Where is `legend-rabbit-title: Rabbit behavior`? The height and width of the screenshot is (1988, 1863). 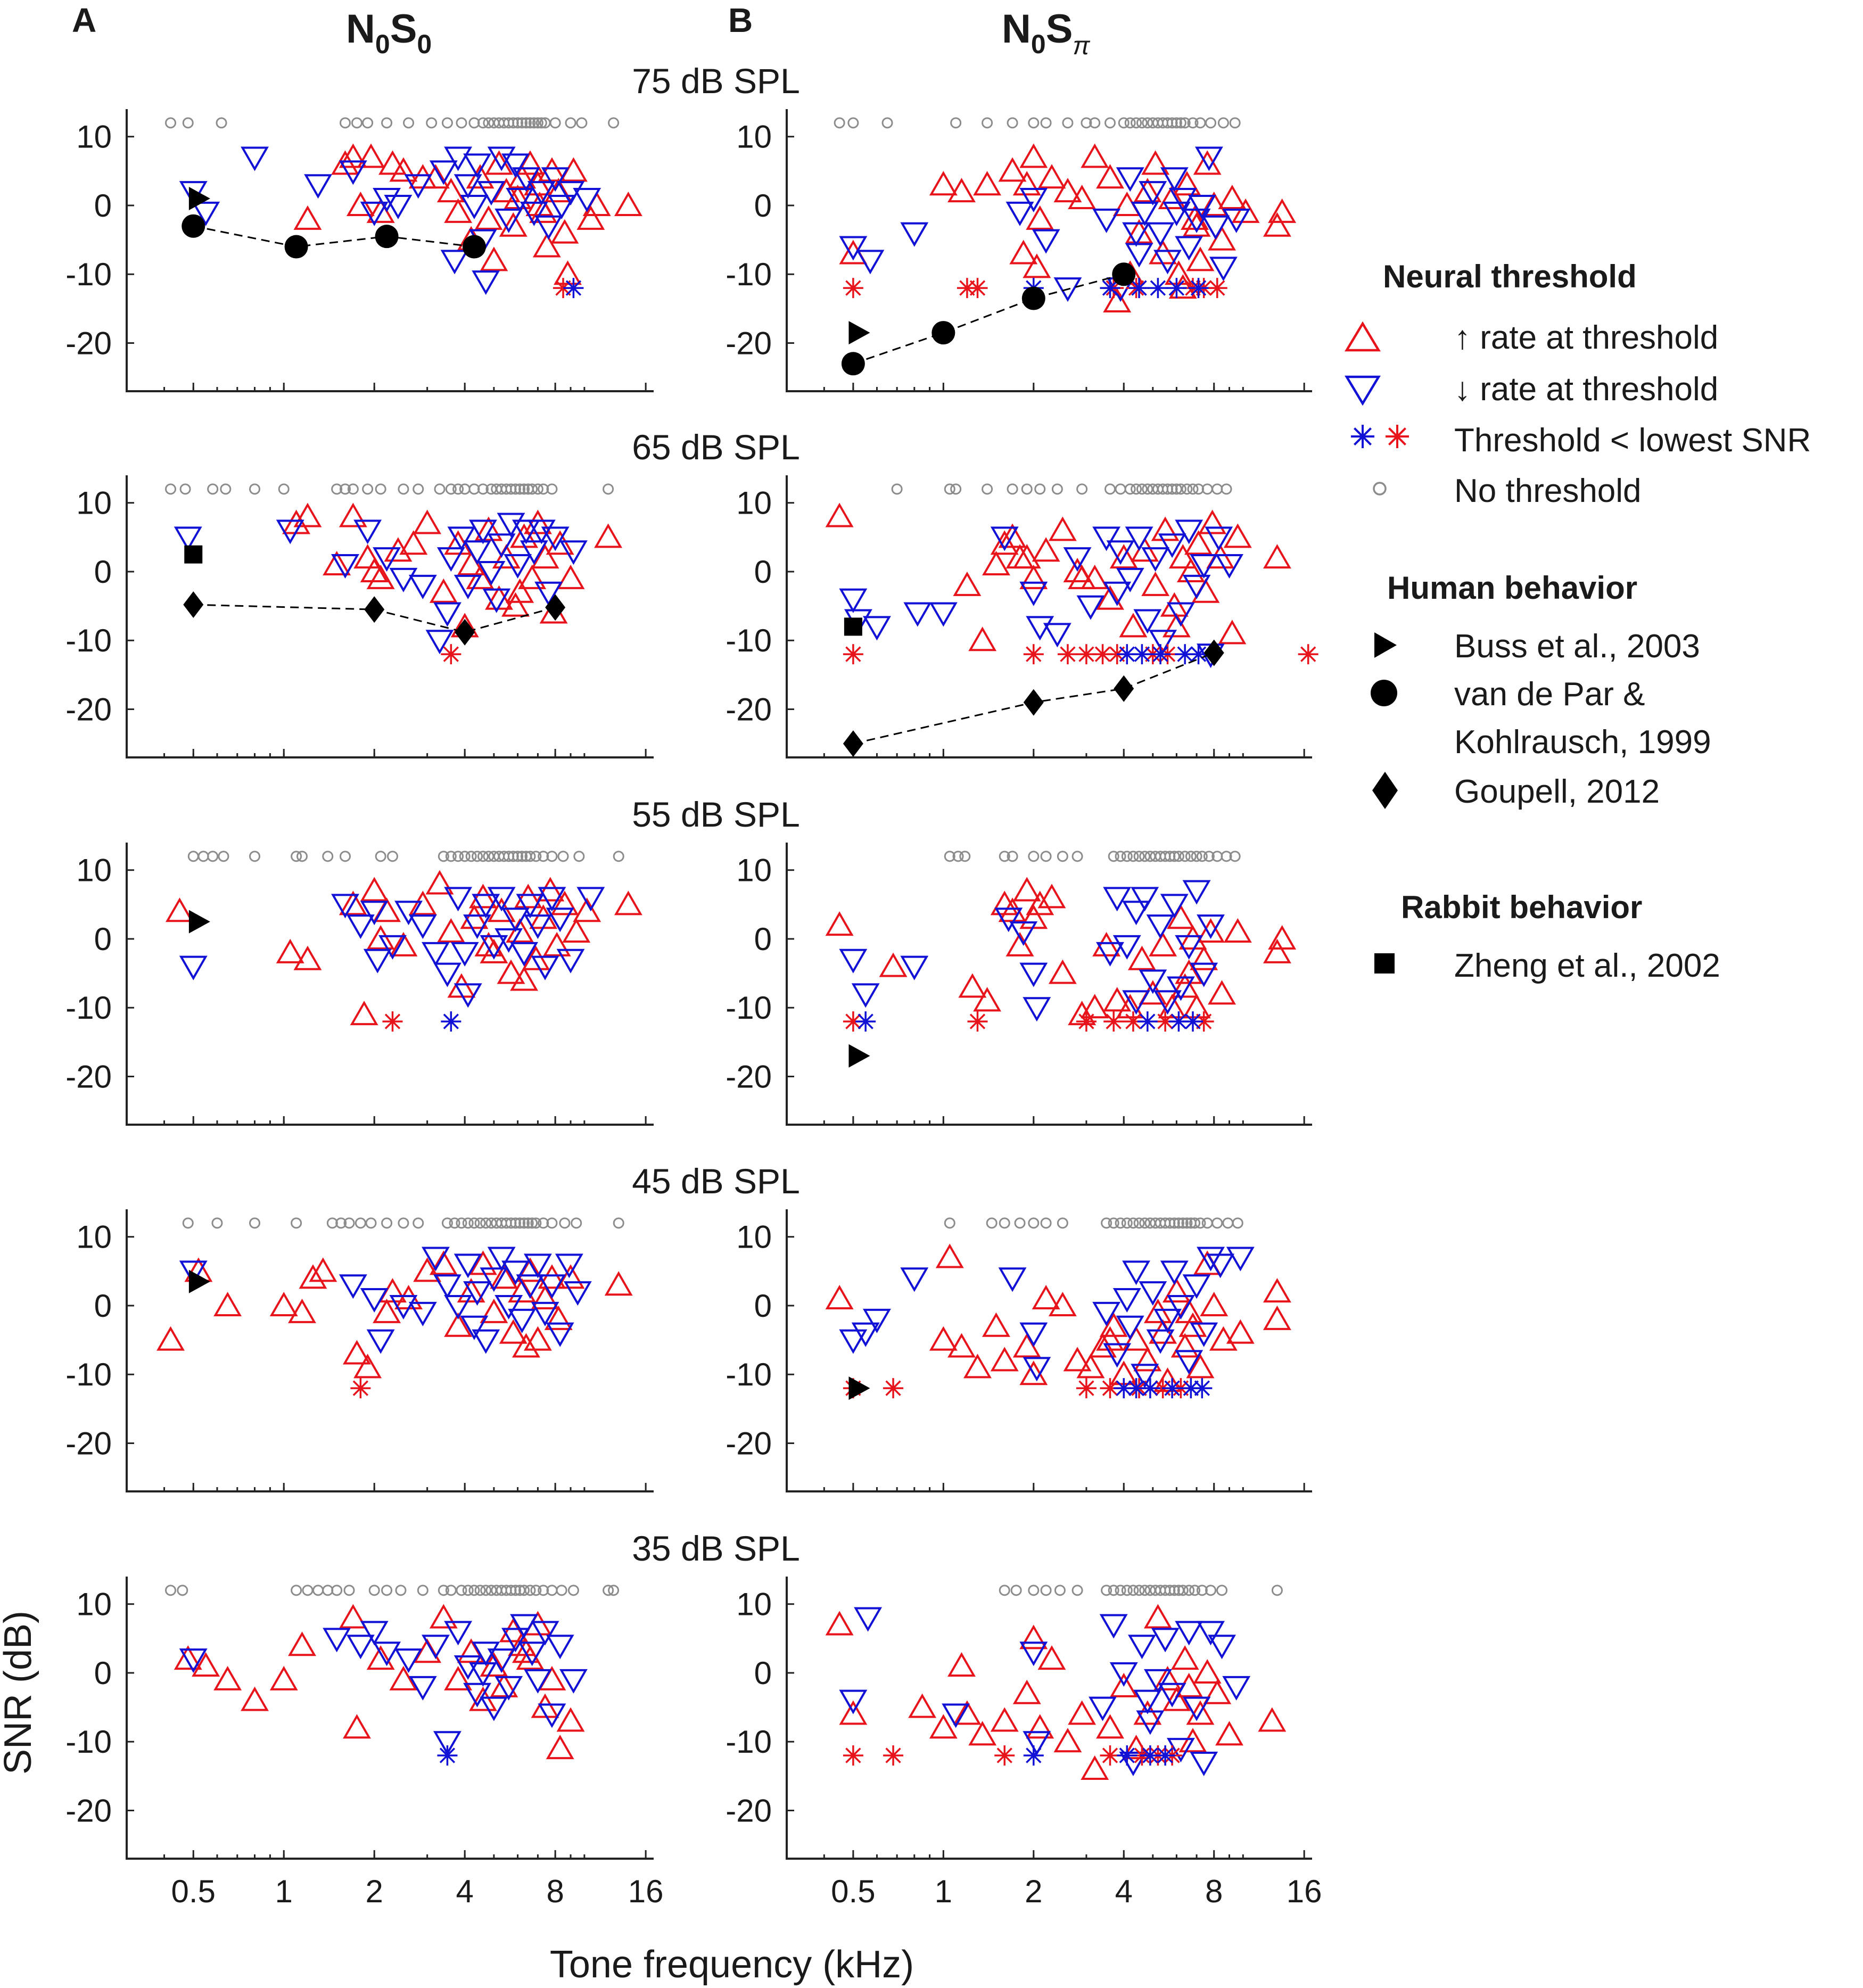 legend-rabbit-title: Rabbit behavior is located at coordinates (1521, 907).